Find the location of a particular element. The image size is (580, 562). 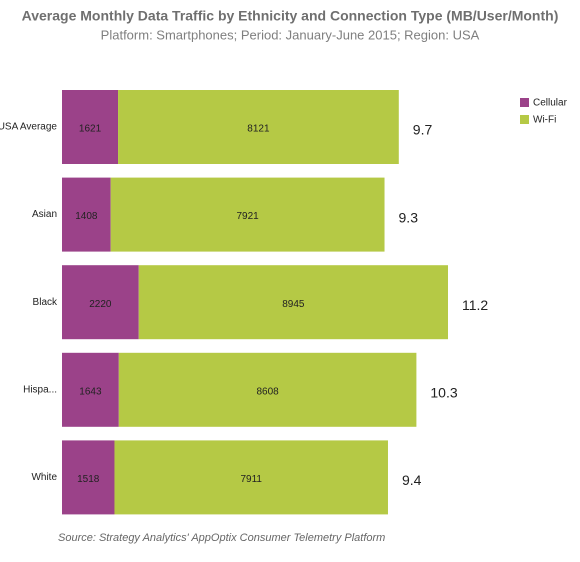

y-tick-label: Black is located at coordinates (45, 302).